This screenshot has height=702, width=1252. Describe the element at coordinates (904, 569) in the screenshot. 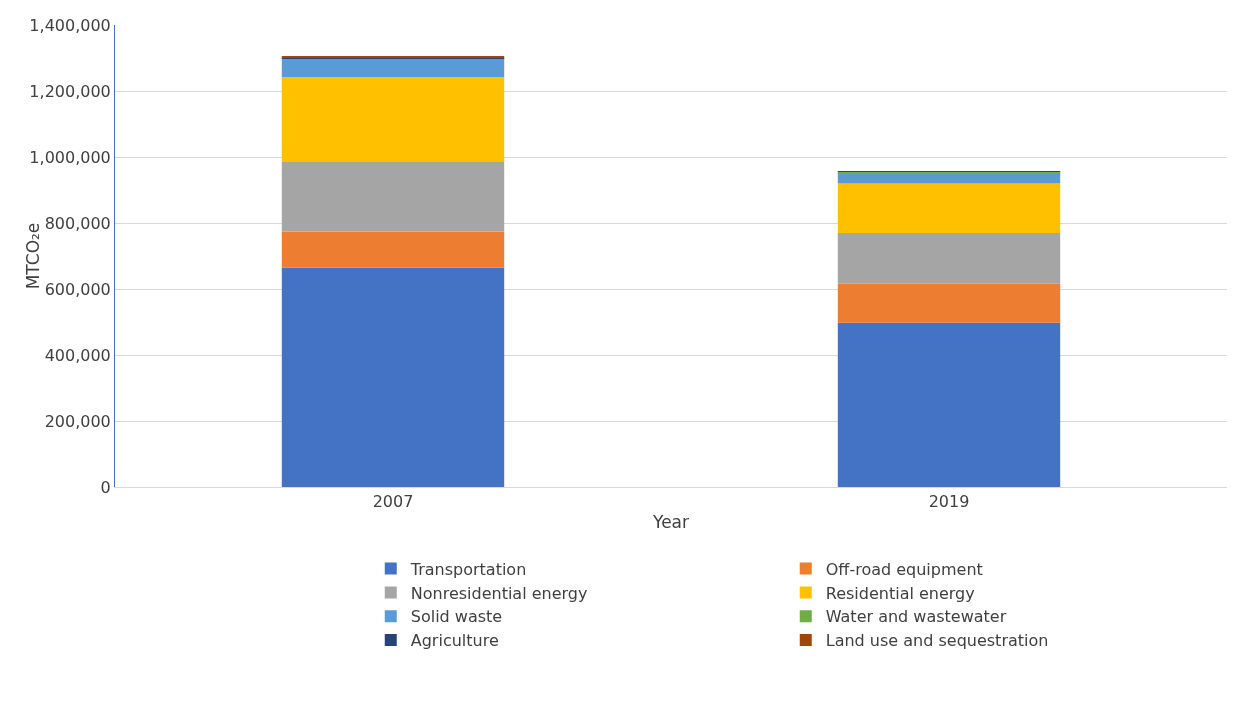

I see `legend-label: Off-road equipment` at that location.